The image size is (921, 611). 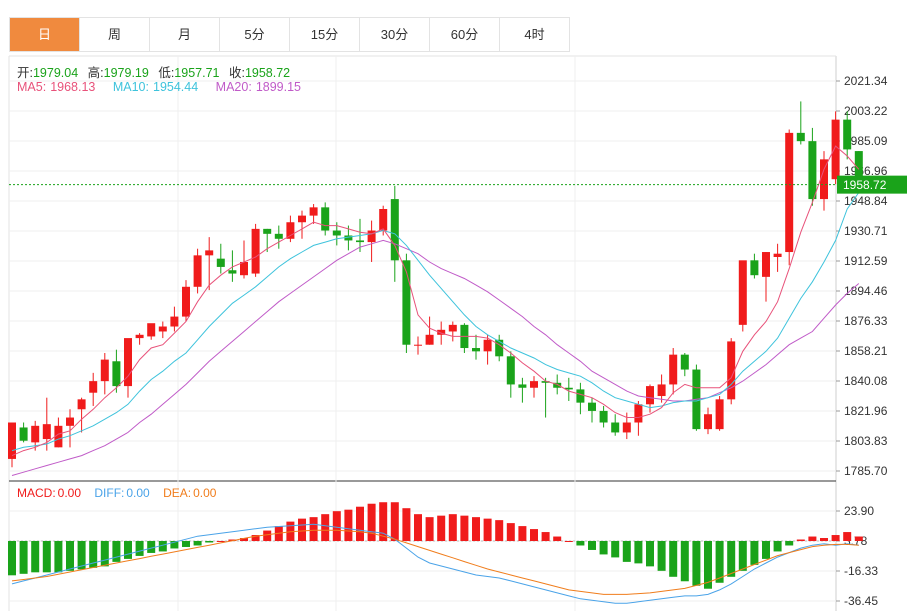 I want to click on close-value: 1958.72, so click(x=267, y=73).